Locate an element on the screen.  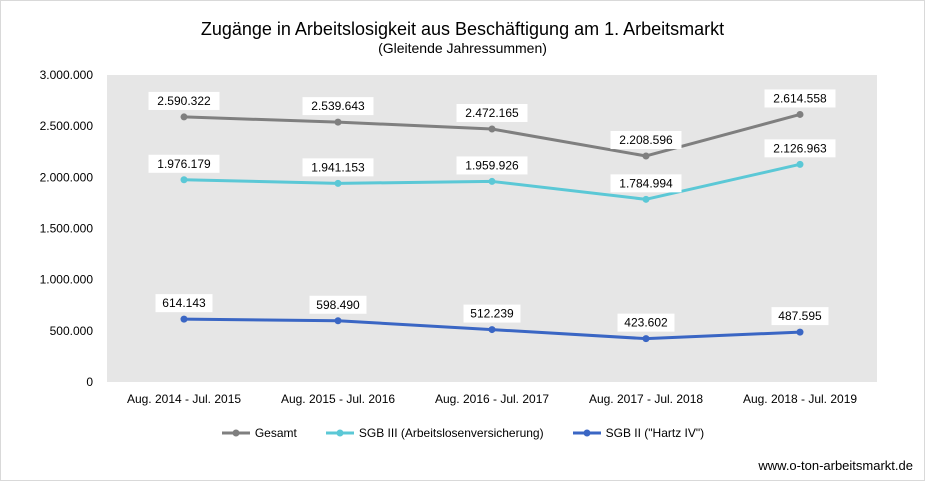
data-label: 1.941.153 is located at coordinates (338, 167).